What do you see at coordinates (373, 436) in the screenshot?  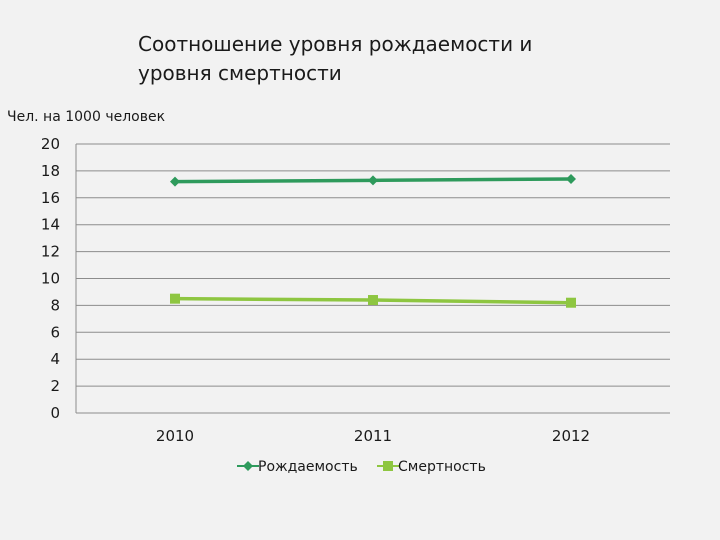 I see `x-tick-label: 2011` at bounding box center [373, 436].